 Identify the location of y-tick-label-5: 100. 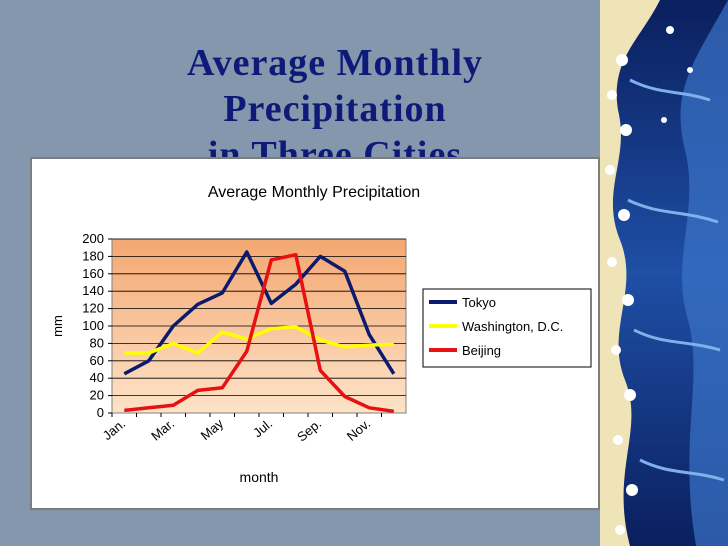
(93, 325).